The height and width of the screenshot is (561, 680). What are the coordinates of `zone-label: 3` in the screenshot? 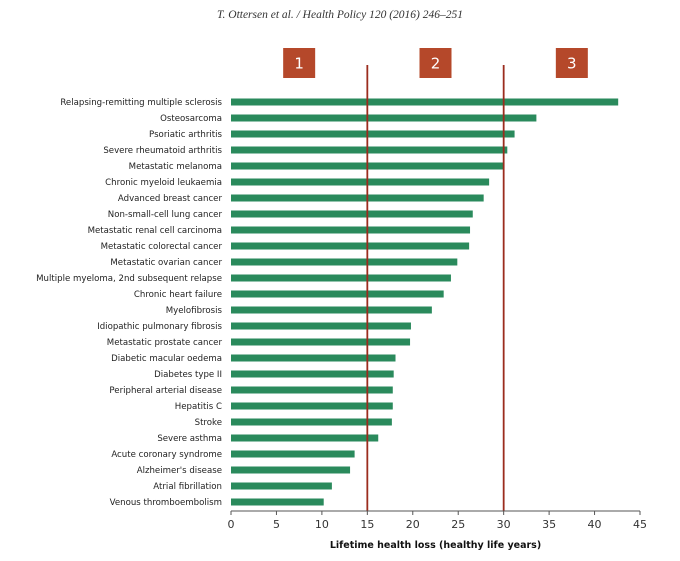 It's located at (572, 64).